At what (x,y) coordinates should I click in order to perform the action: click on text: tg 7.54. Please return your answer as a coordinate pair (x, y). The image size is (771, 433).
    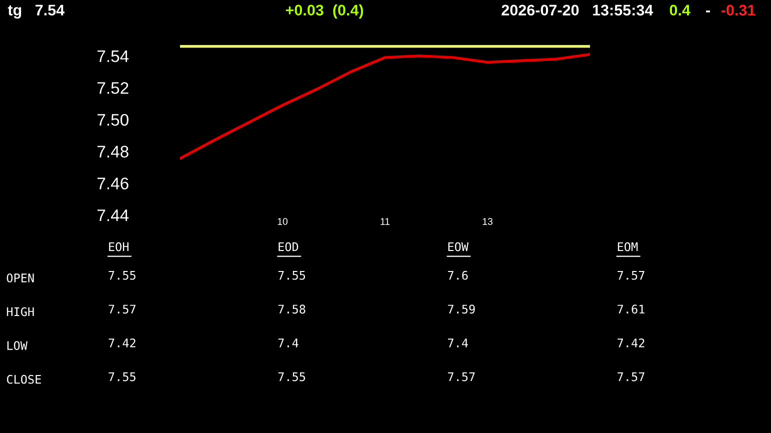
    Looking at the image, I should click on (36, 11).